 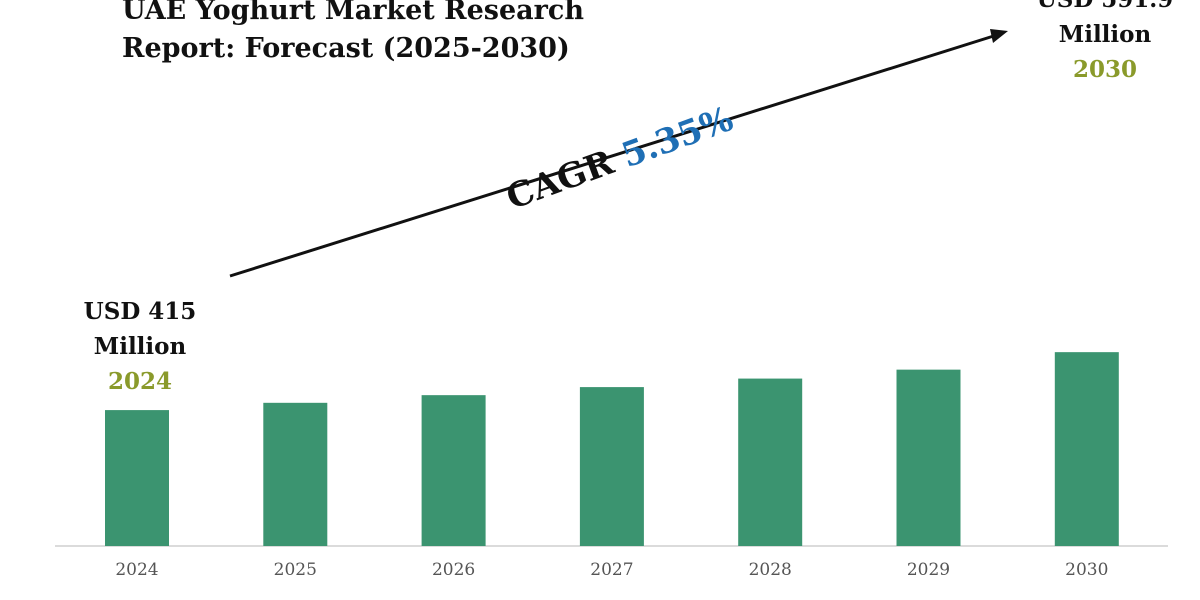 What do you see at coordinates (353, 13) in the screenshot?
I see `title-line-1: UAE Yoghurt Market Research` at bounding box center [353, 13].